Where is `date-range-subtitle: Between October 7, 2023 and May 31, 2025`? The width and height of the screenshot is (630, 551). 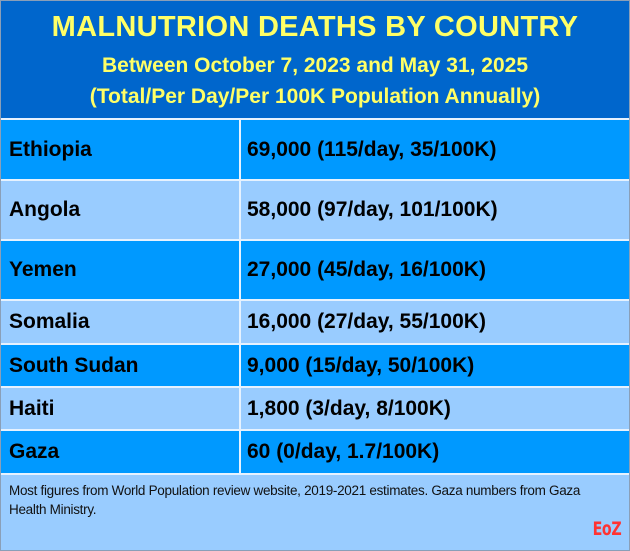
date-range-subtitle: Between October 7, 2023 and May 31, 2025 is located at coordinates (315, 65).